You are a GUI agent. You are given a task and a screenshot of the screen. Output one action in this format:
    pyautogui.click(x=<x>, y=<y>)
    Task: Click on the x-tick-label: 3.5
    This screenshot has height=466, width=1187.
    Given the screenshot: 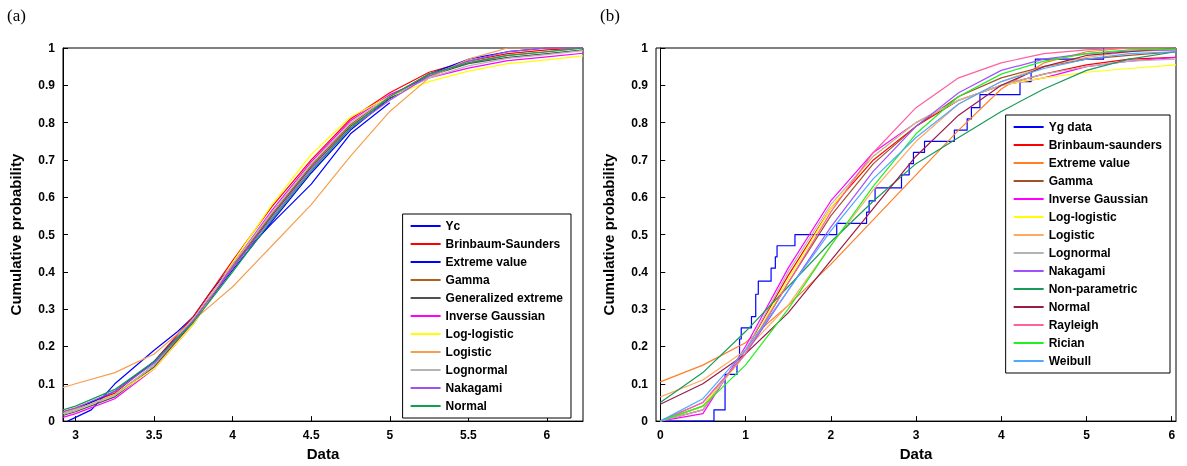 What is the action you would take?
    pyautogui.click(x=154, y=435)
    